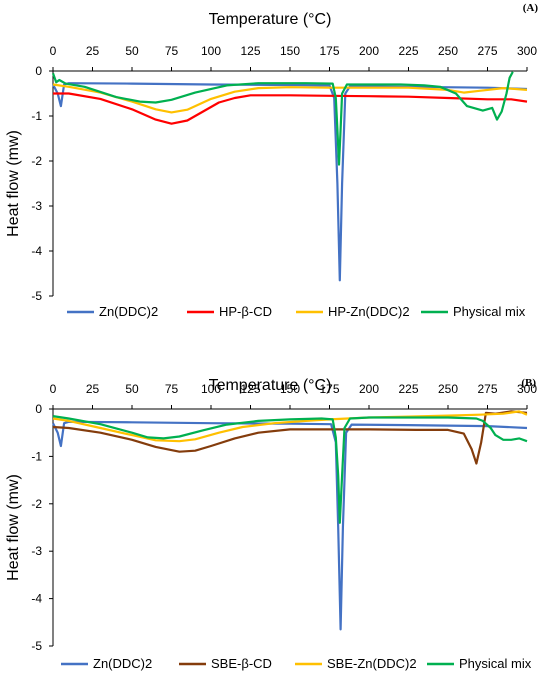 The image size is (550, 684). I want to click on legend-label: HP-β-CD, so click(245, 311).